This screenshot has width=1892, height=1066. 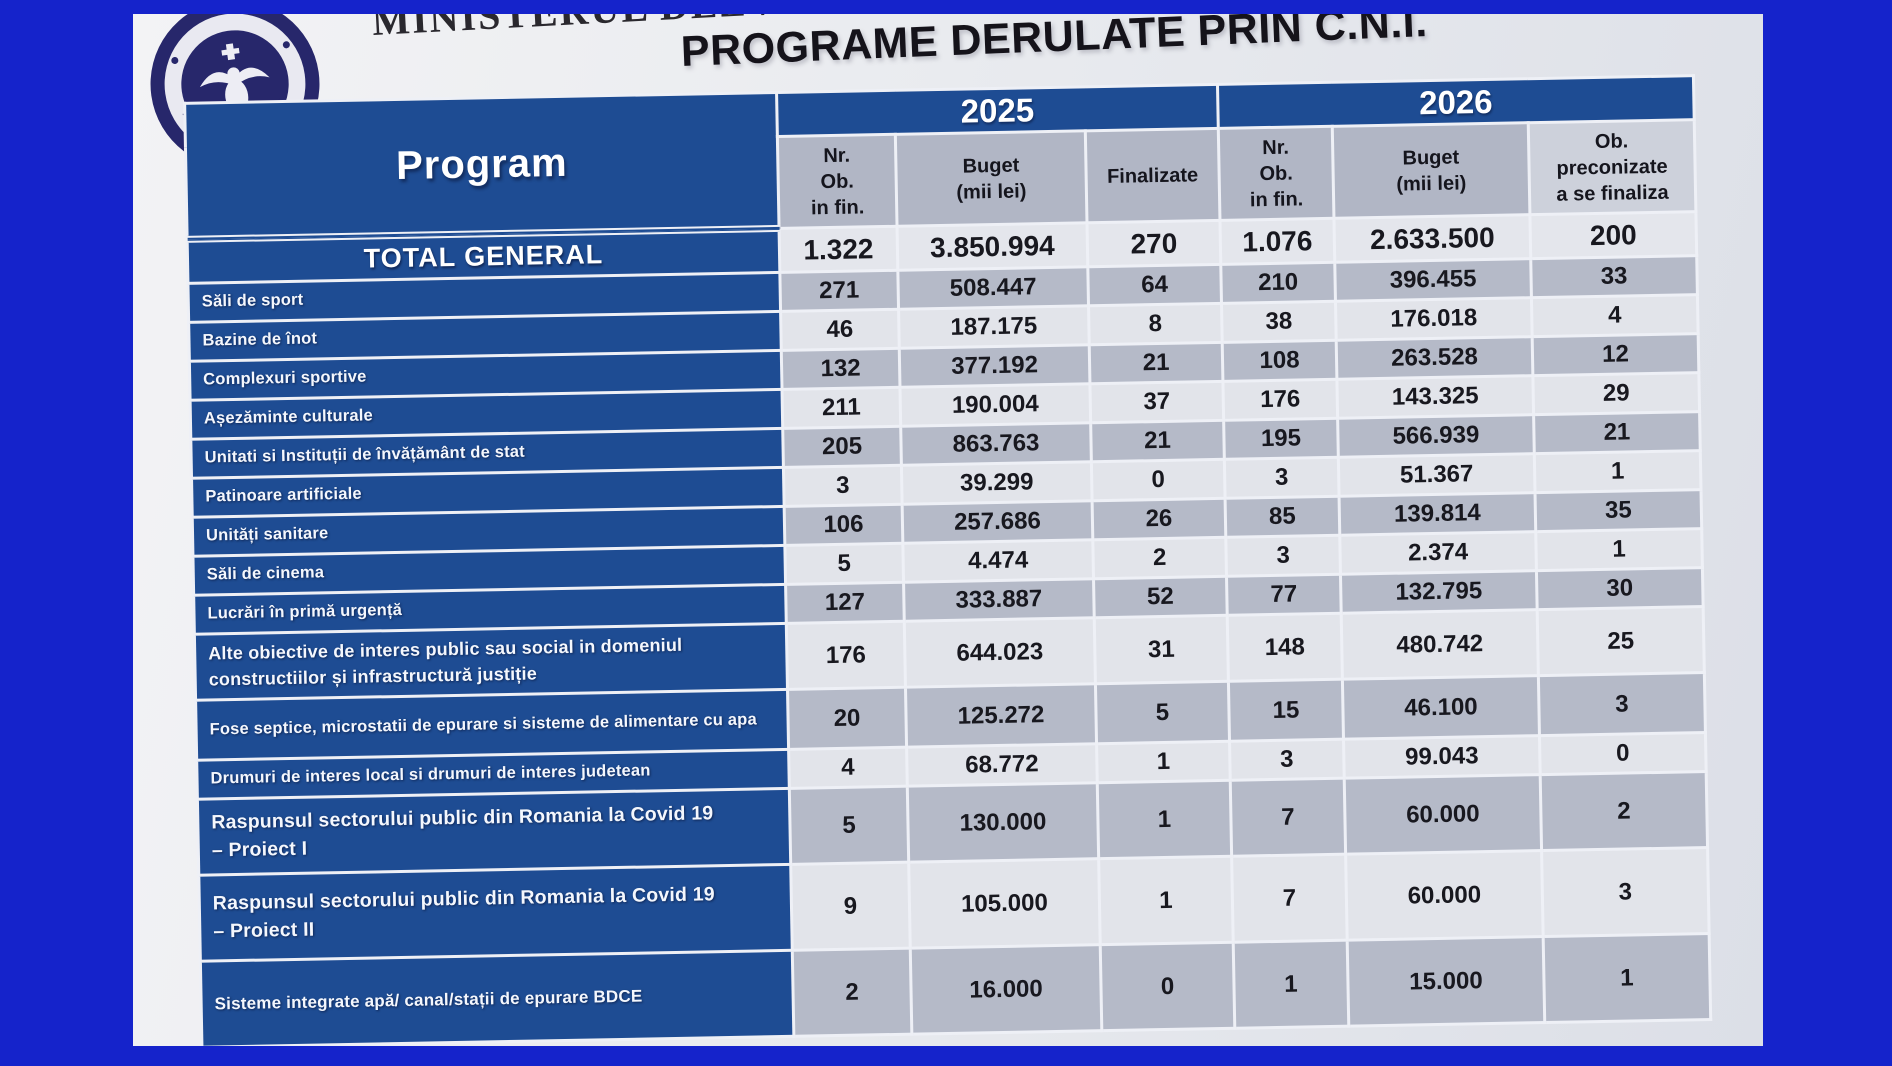 I want to click on value-cell: 333.887, so click(x=999, y=600).